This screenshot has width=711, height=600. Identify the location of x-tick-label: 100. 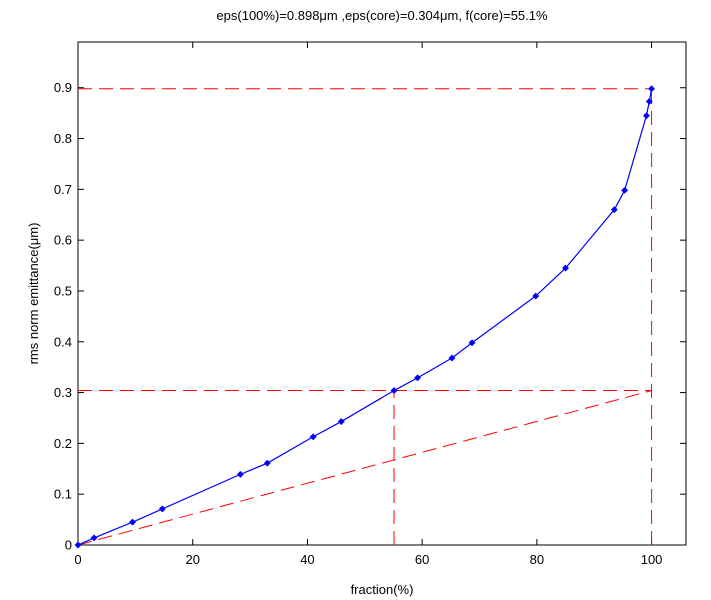
(652, 559).